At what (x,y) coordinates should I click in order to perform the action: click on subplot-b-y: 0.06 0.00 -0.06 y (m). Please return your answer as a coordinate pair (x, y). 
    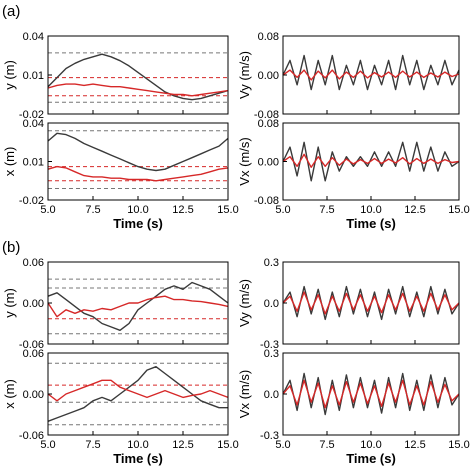
    Looking at the image, I should click on (115, 304).